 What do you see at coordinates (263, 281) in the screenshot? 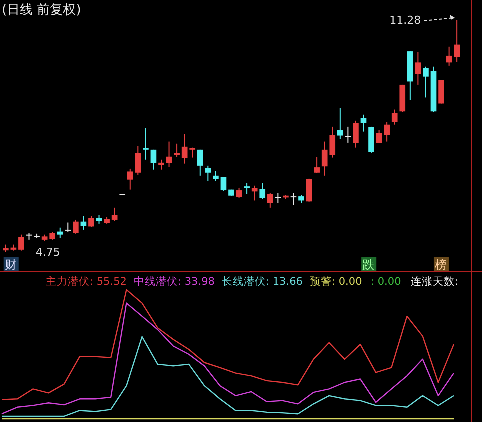
I see `text: 长线潜伏: 13.66` at bounding box center [263, 281].